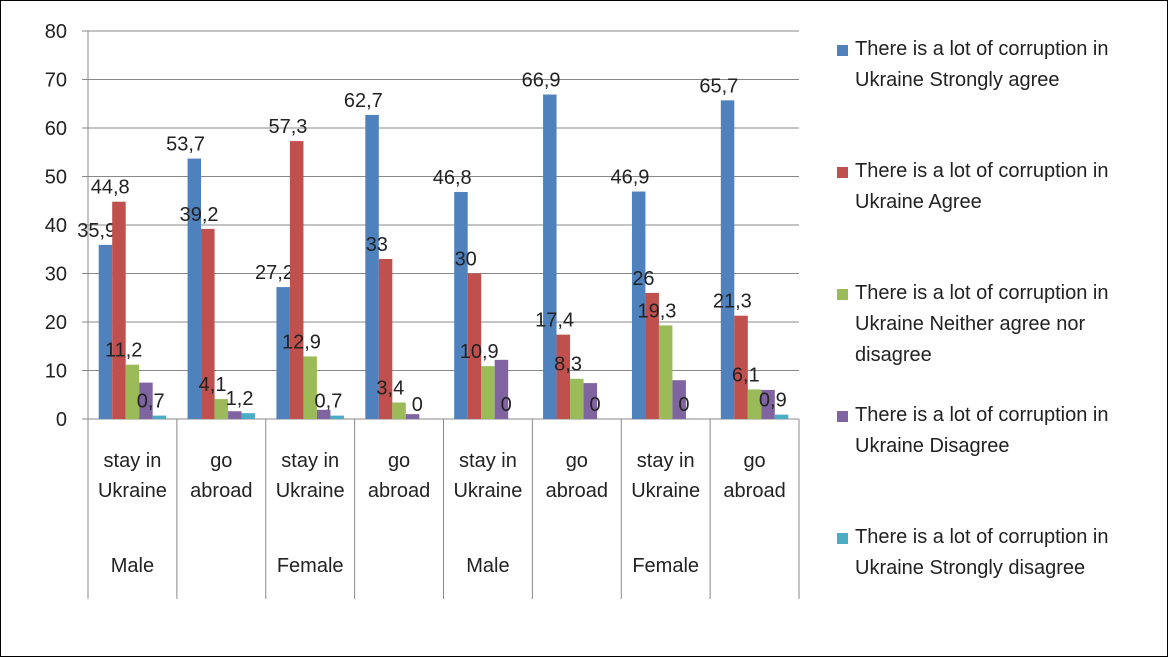 The image size is (1168, 657). Describe the element at coordinates (56, 323) in the screenshot. I see `y-tick-label: 20` at that location.